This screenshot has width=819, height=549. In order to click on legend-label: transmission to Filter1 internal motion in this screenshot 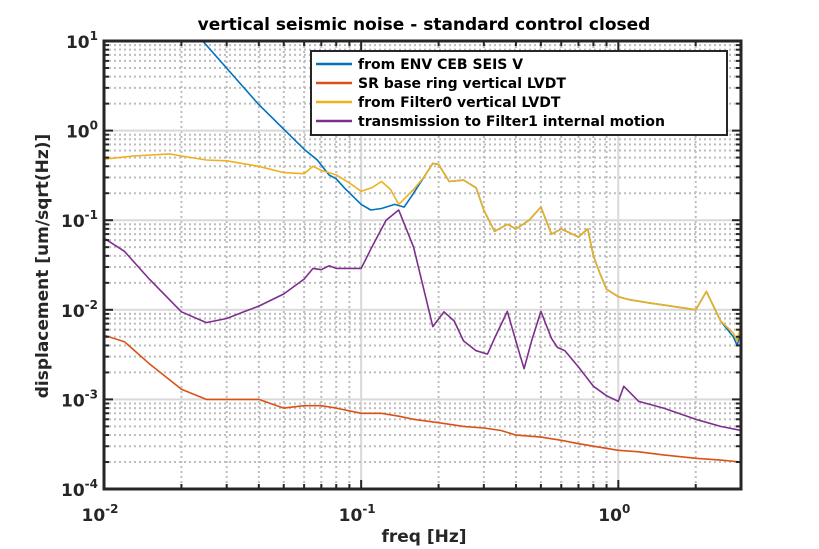, I will do `click(511, 122)`.